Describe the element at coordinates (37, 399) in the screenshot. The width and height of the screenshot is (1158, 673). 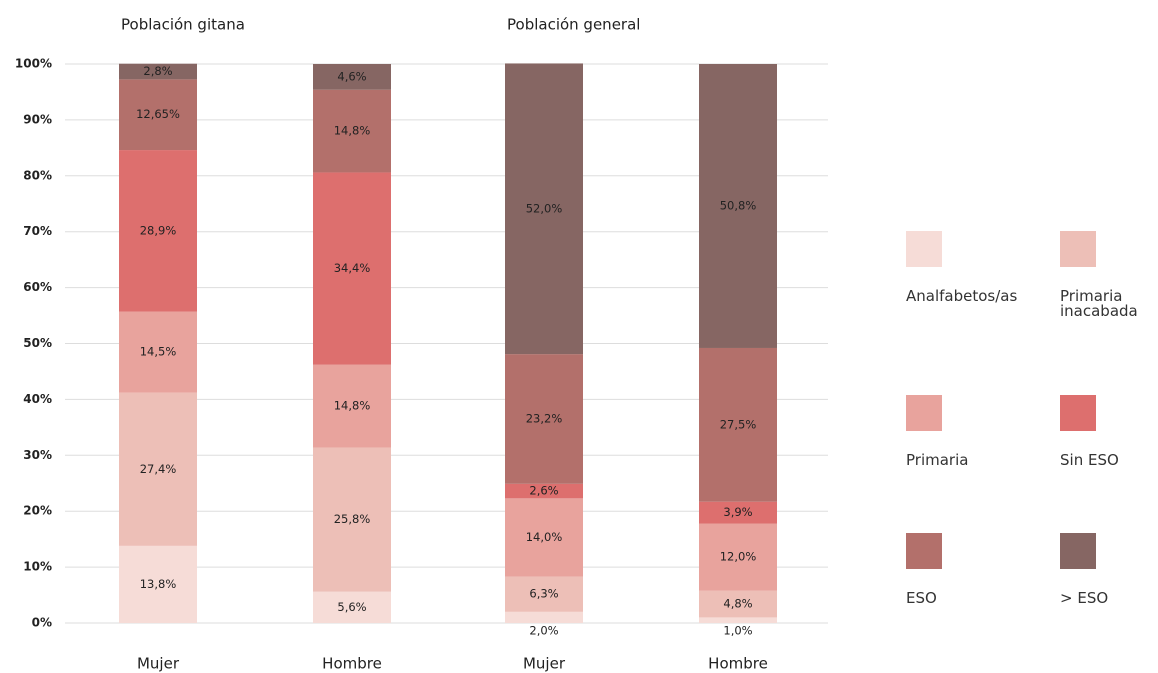
I see `y-tick-label: 40%` at that location.